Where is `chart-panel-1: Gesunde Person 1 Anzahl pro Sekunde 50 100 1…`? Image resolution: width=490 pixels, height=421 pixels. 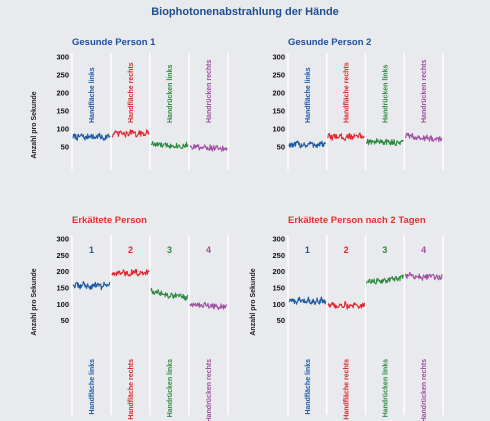
chart-panel-1: Gesunde Person 1 Anzahl pro Sekunde 50 100 1… is located at coordinates (130, 103).